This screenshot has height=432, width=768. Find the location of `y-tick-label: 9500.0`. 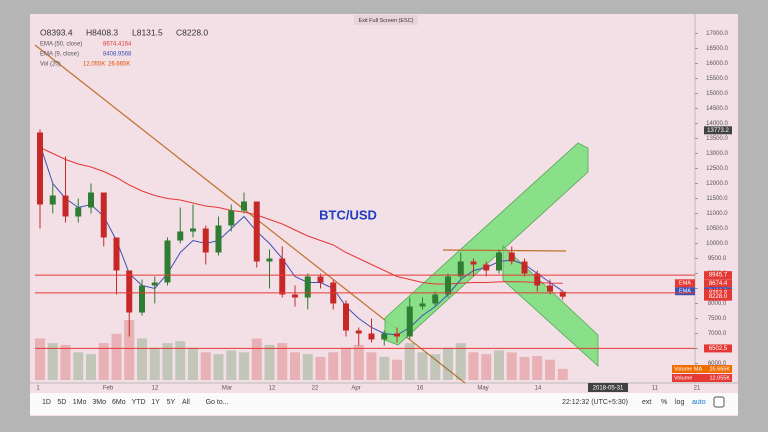

y-tick-label: 9500.0 is located at coordinates (717, 259).